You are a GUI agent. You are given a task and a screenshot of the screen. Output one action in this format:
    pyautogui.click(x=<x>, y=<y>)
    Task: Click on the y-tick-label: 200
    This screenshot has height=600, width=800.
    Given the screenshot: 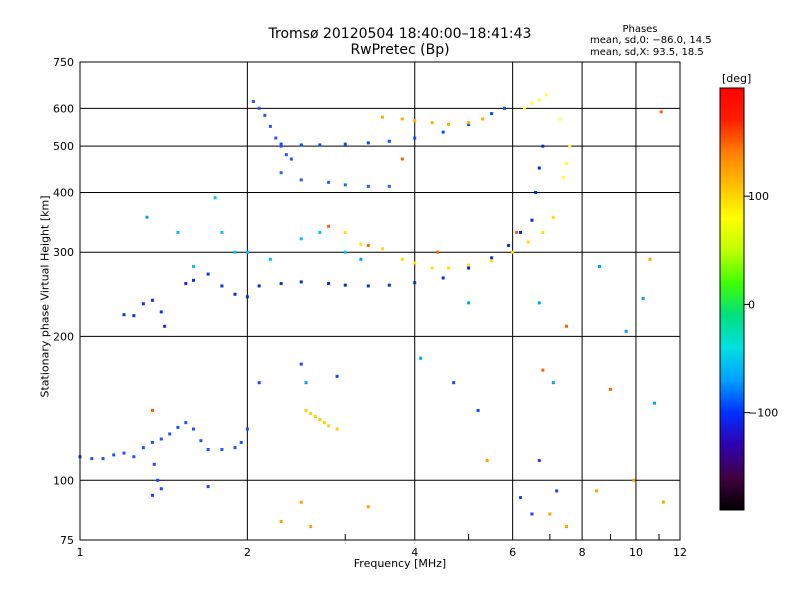 What is the action you would take?
    pyautogui.click(x=63, y=336)
    